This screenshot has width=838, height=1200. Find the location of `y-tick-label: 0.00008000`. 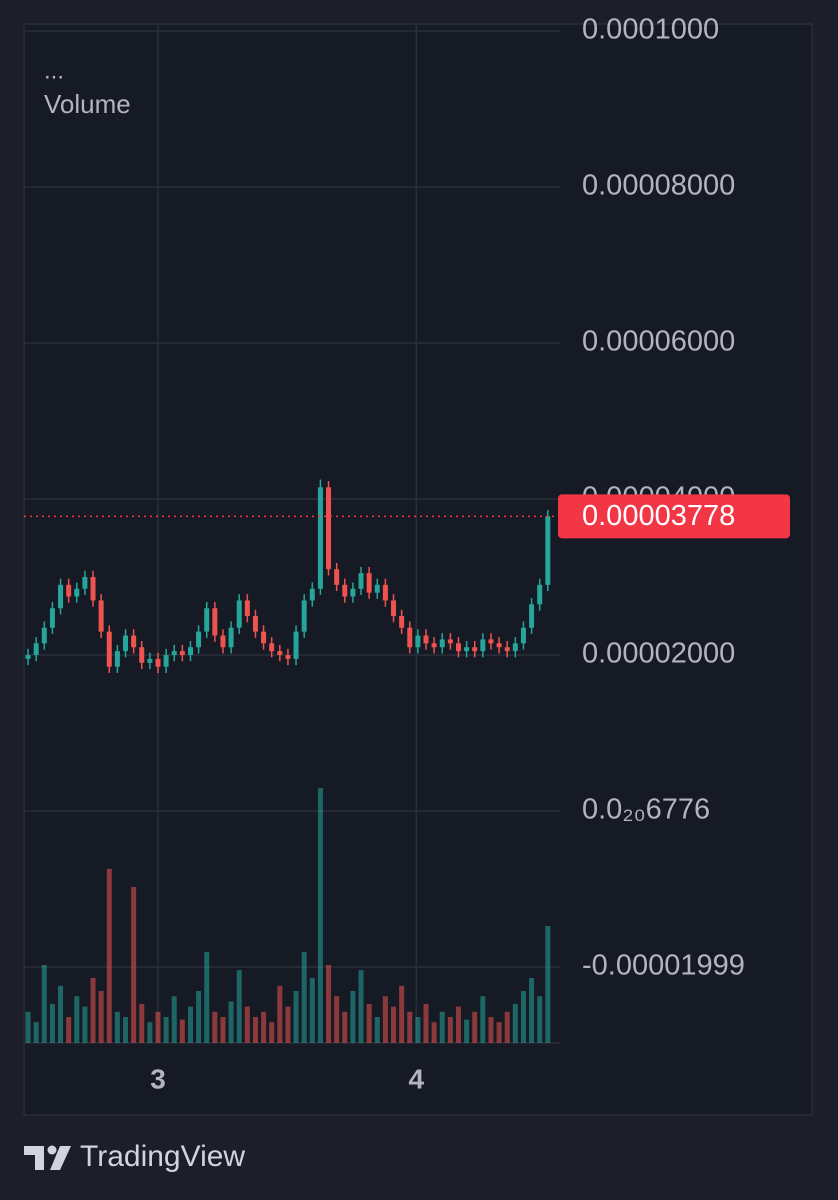

y-tick-label: 0.00008000 is located at coordinates (658, 186).